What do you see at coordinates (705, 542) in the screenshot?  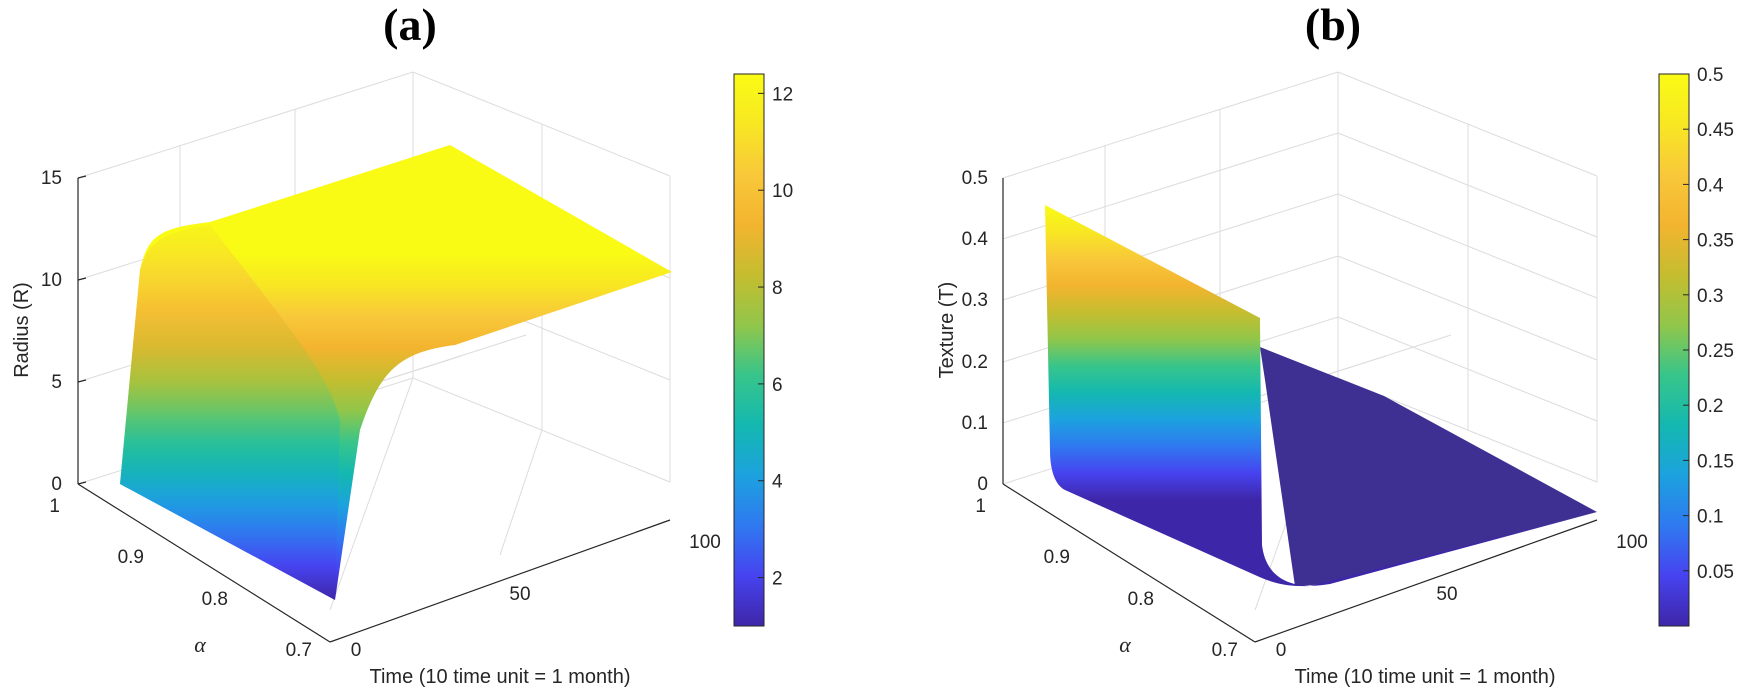 I see `panel-a-x-tick: 100` at bounding box center [705, 542].